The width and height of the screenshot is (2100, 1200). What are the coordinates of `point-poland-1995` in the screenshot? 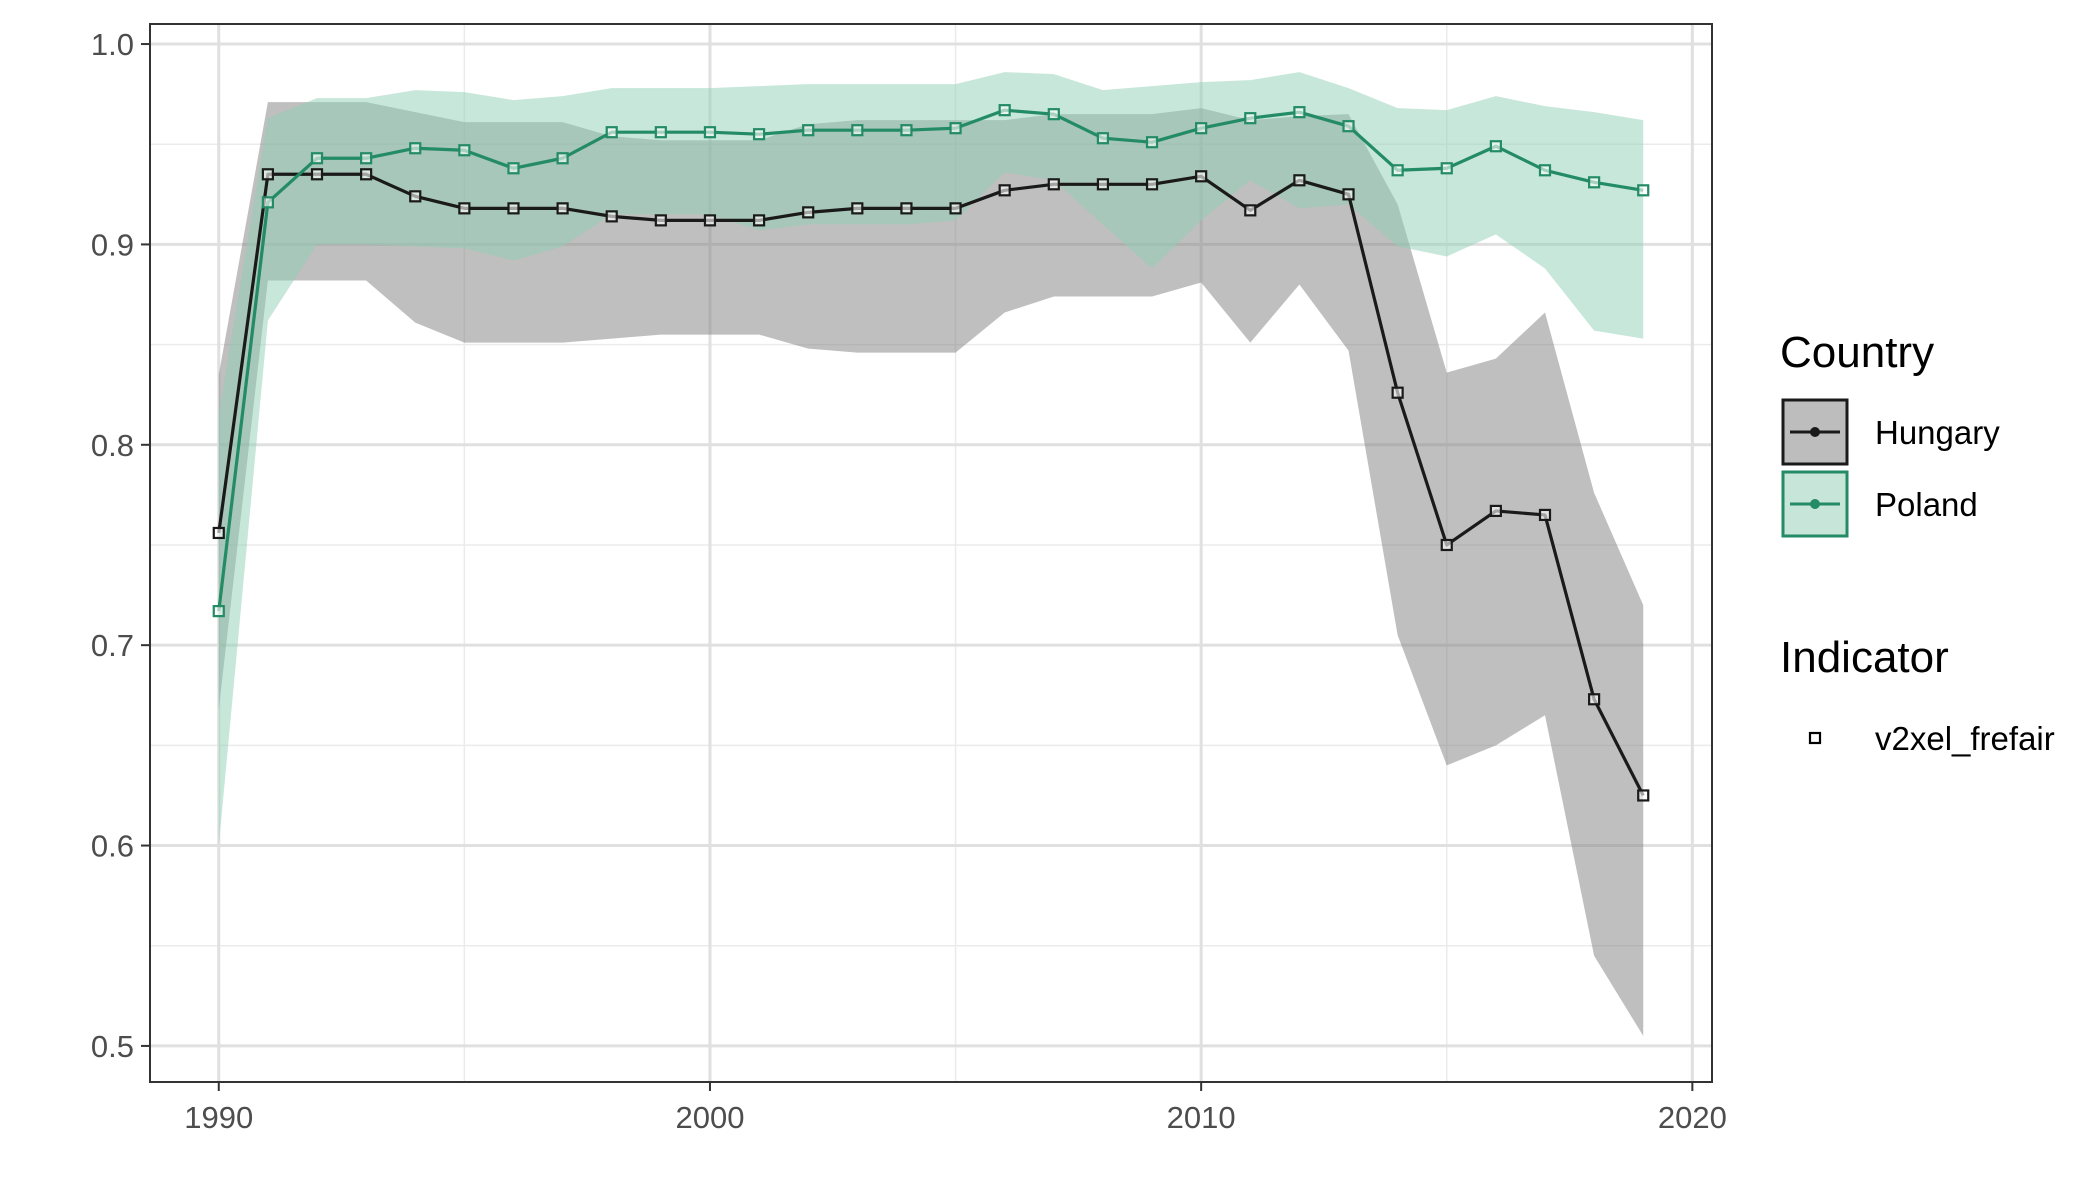 It's located at (464, 150).